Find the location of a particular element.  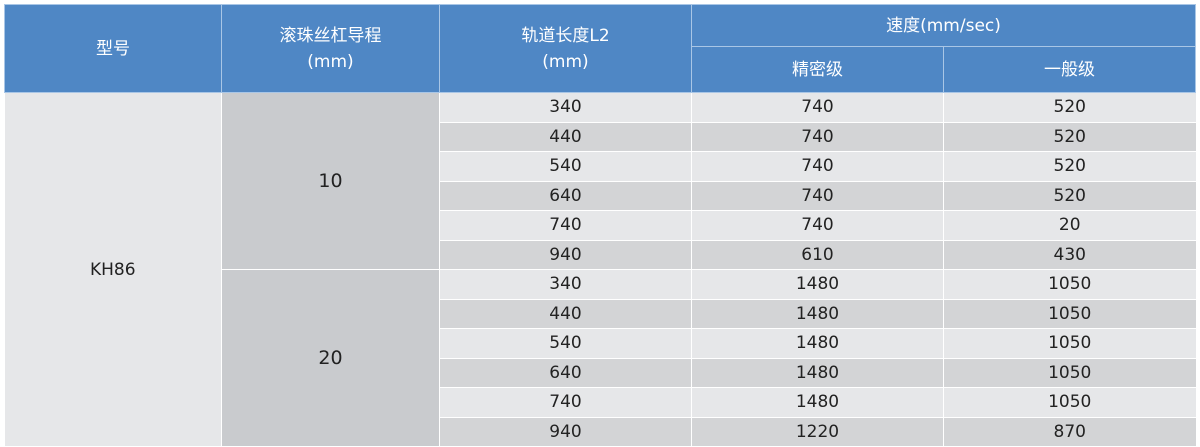

table-row: 640 740 520 is located at coordinates (600, 196).